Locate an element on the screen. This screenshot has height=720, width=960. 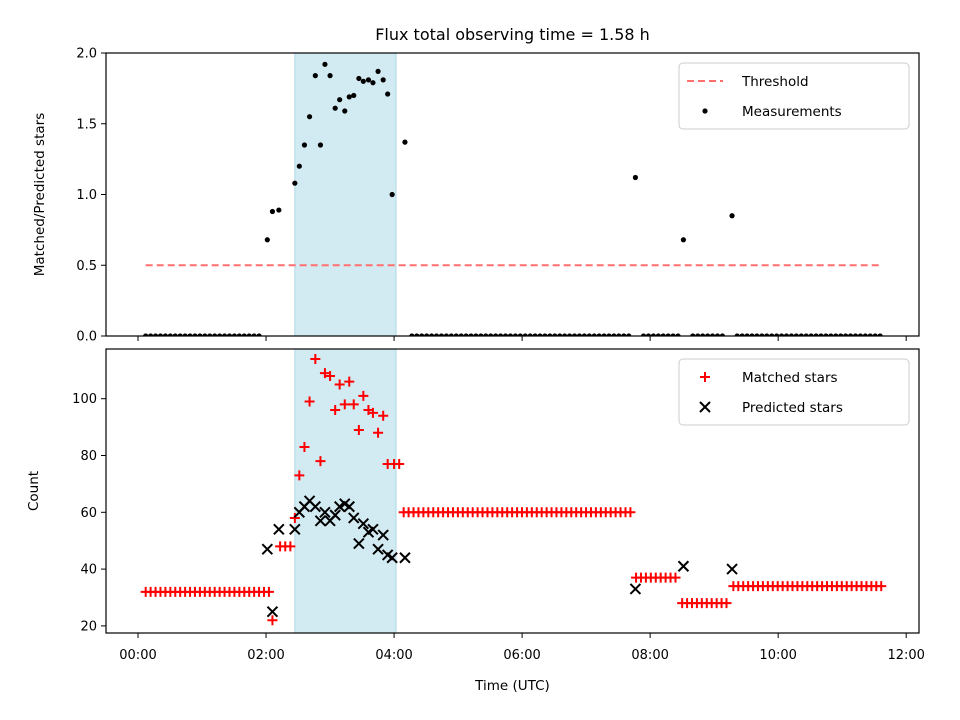
legend-predicted-swatch is located at coordinates (705, 407).